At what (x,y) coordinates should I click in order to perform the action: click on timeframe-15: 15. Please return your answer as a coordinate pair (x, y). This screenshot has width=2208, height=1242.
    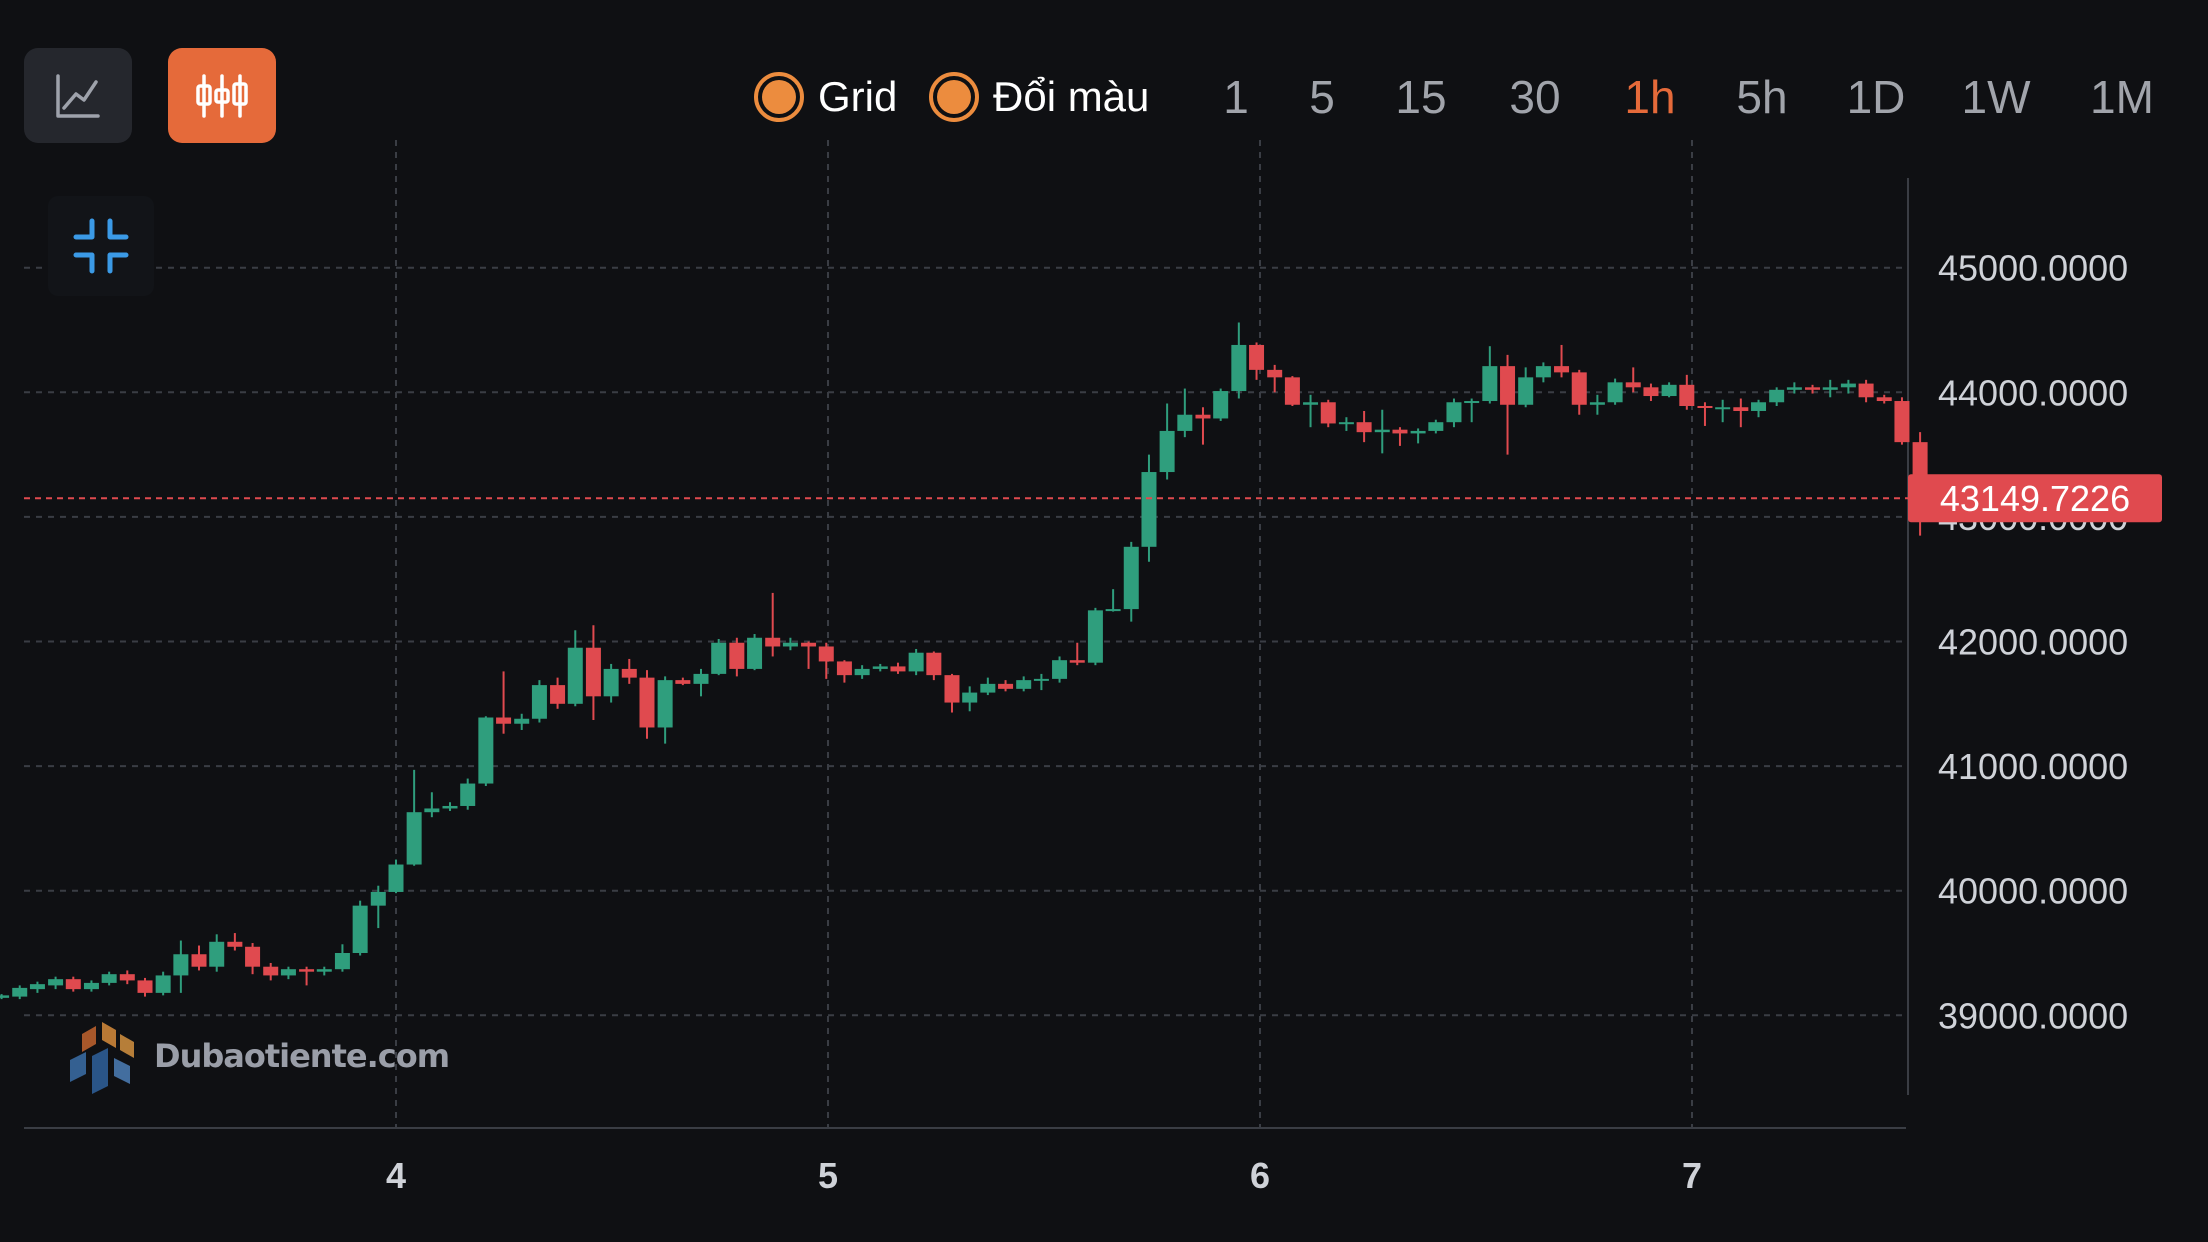
    Looking at the image, I should click on (1421, 97).